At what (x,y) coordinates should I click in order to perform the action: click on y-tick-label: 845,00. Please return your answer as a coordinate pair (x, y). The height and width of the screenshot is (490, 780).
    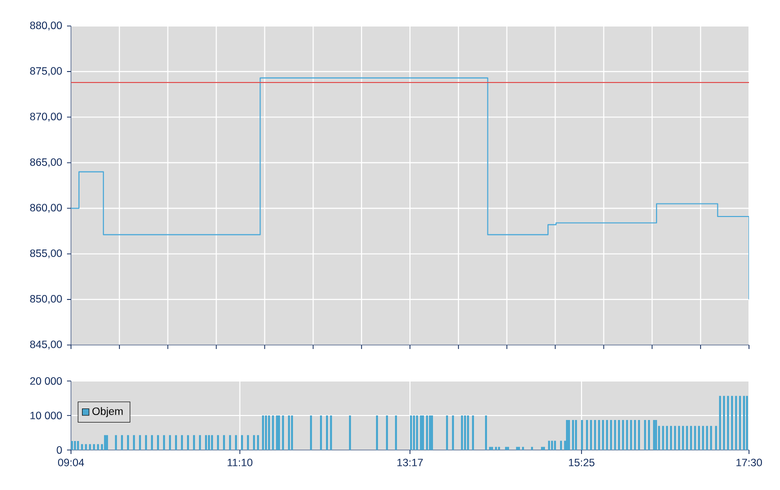
    Looking at the image, I should click on (46, 345).